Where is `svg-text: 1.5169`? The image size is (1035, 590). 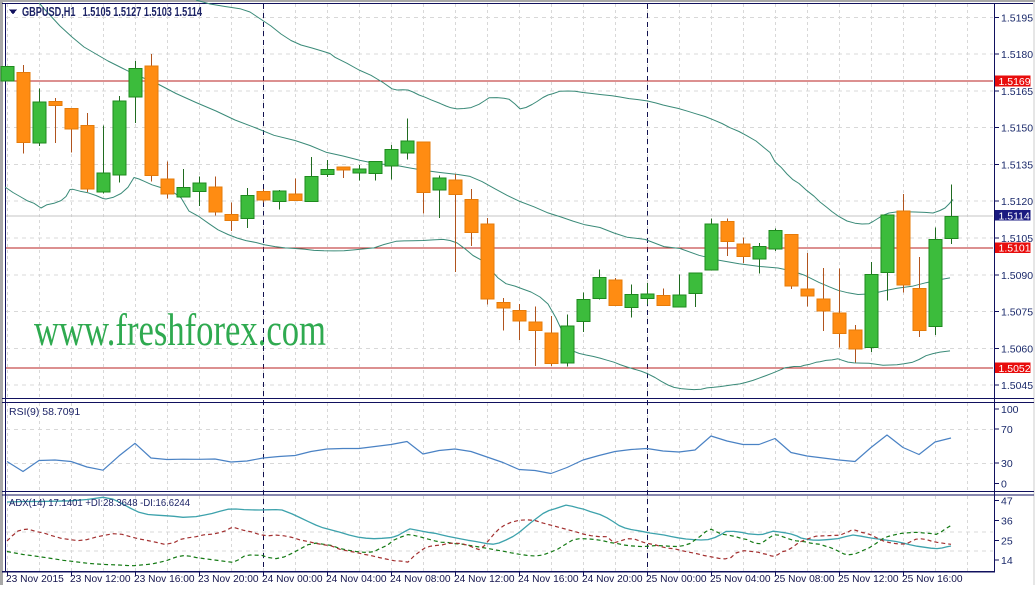 svg-text: 1.5169 is located at coordinates (1015, 82).